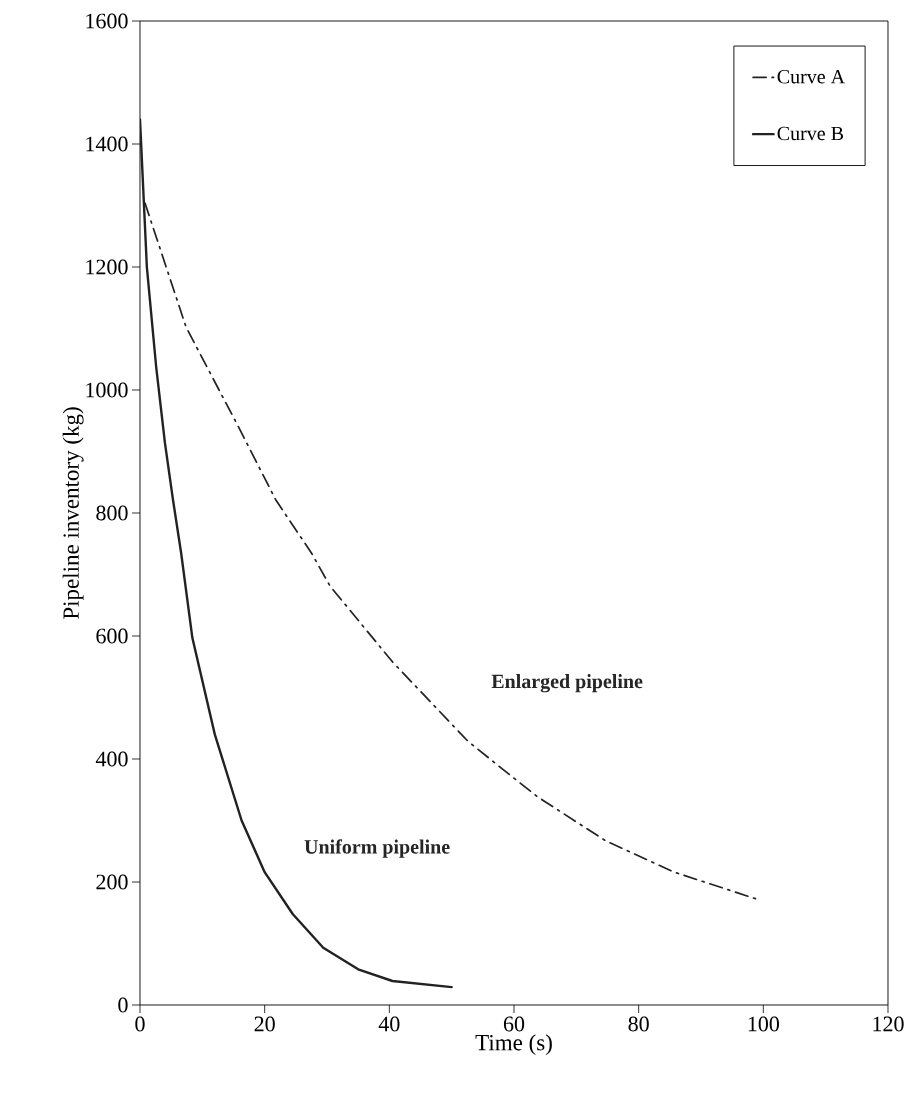  Describe the element at coordinates (513, 1045) in the screenshot. I see `x-axis-title: Time (s)` at that location.